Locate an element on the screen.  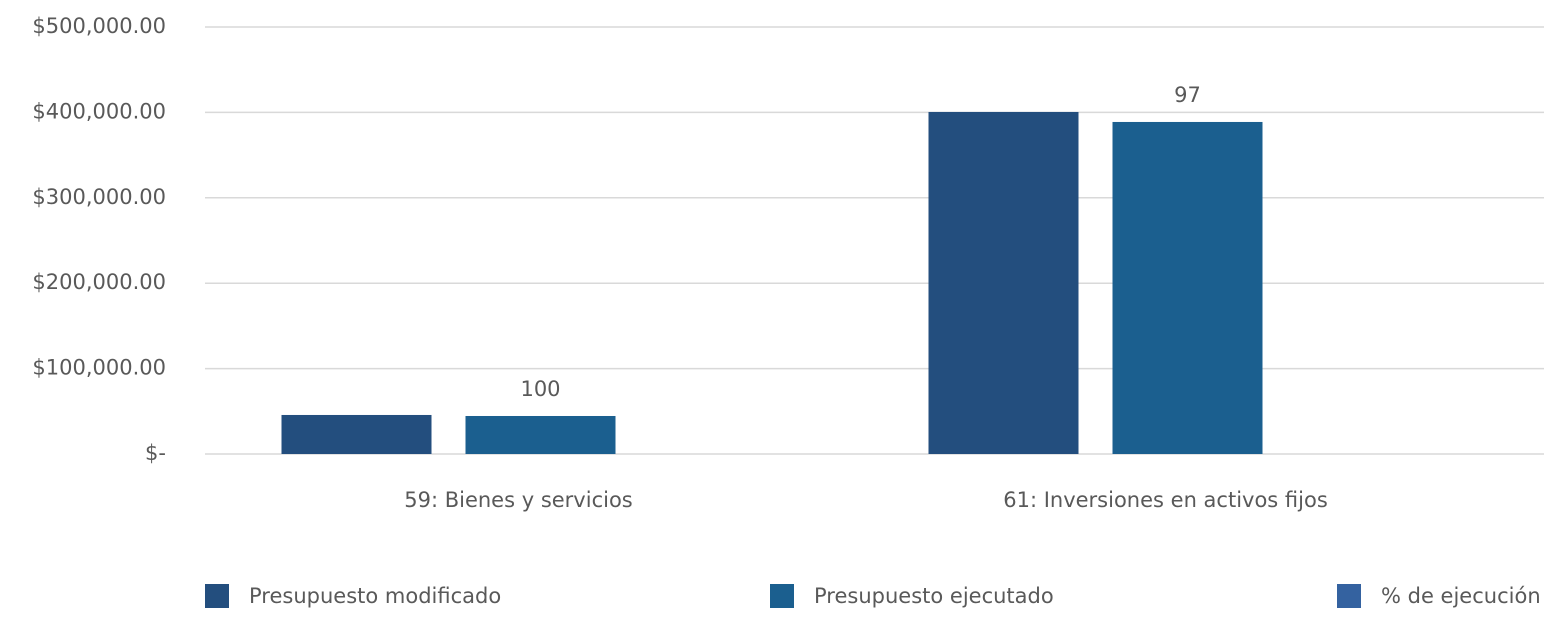
data-label: 97 is located at coordinates (1187, 95).